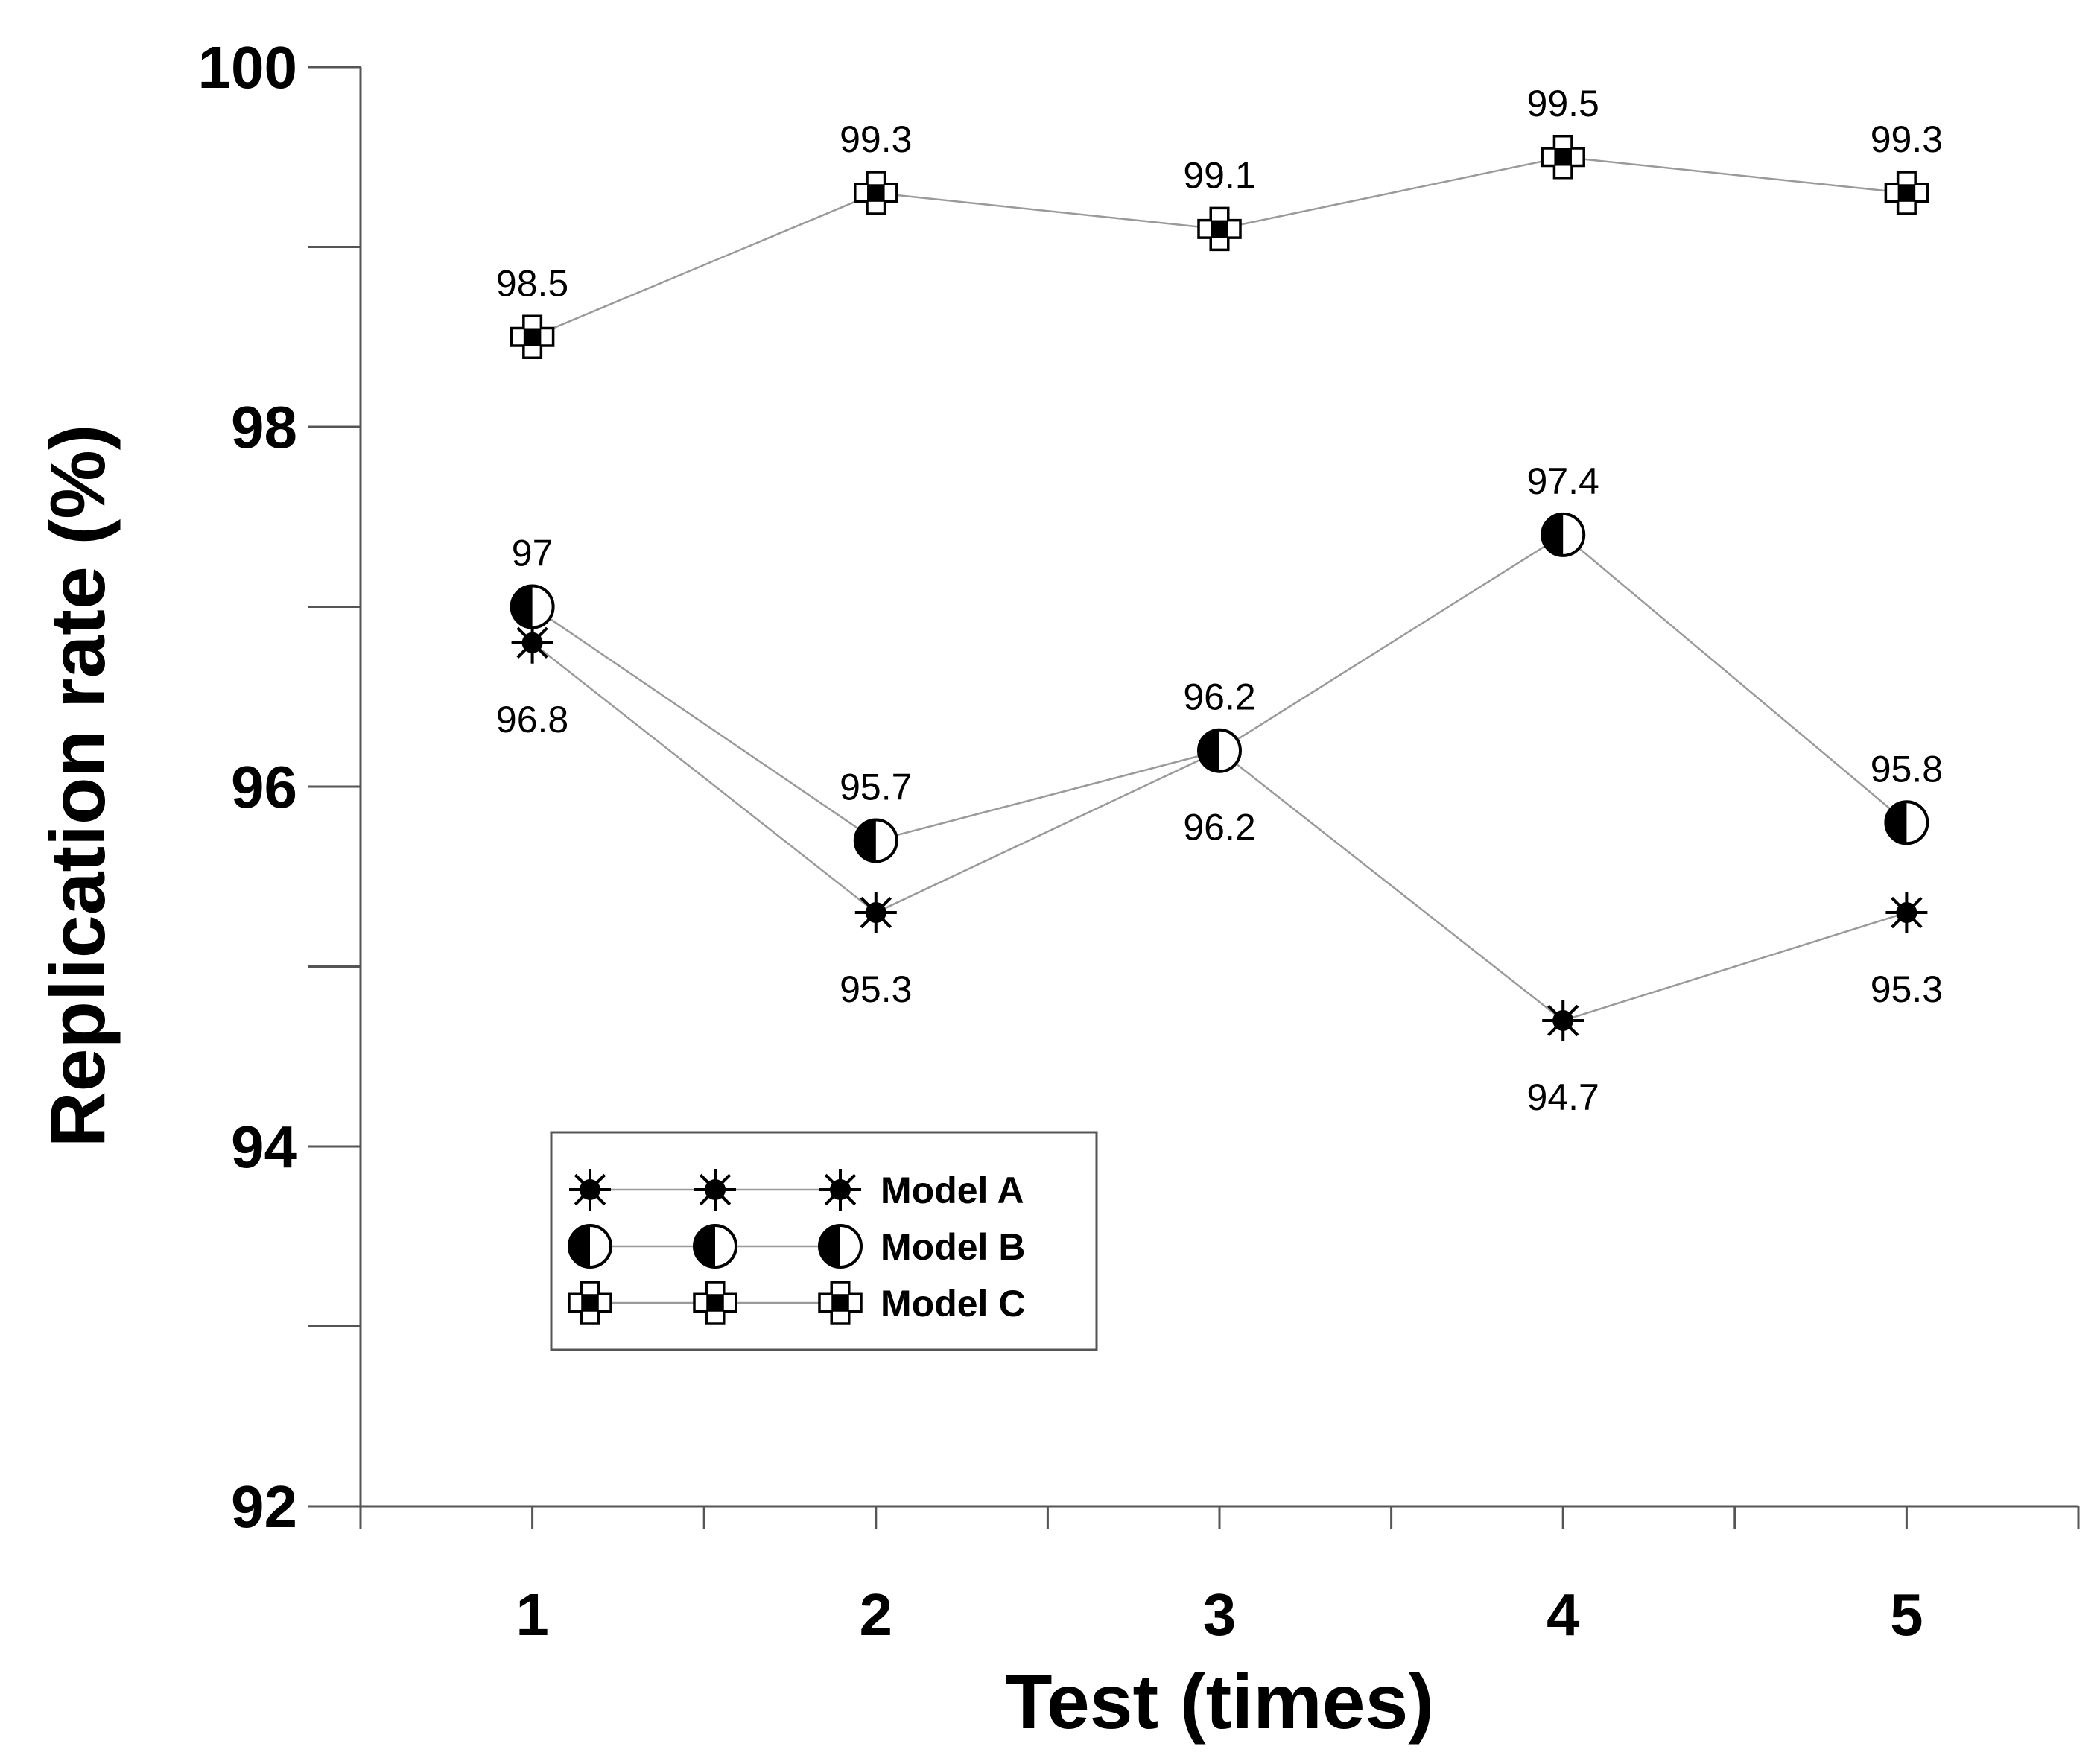 The image size is (2100, 1764). Describe the element at coordinates (1563, 481) in the screenshot. I see `data-label-model-b: 97.4` at that location.